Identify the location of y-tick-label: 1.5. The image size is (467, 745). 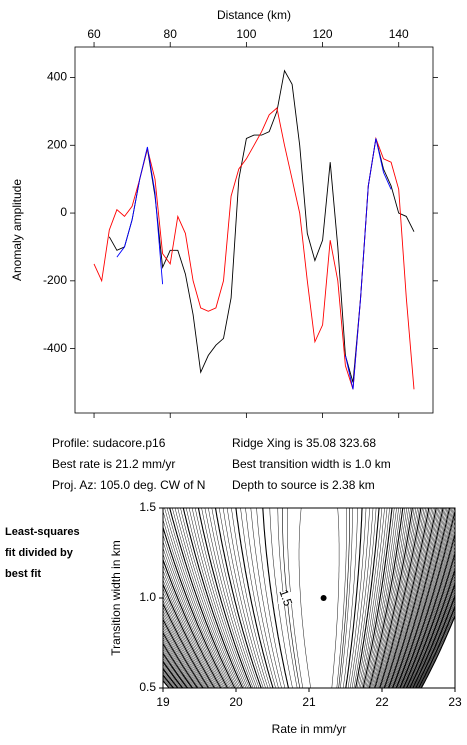
(147, 507).